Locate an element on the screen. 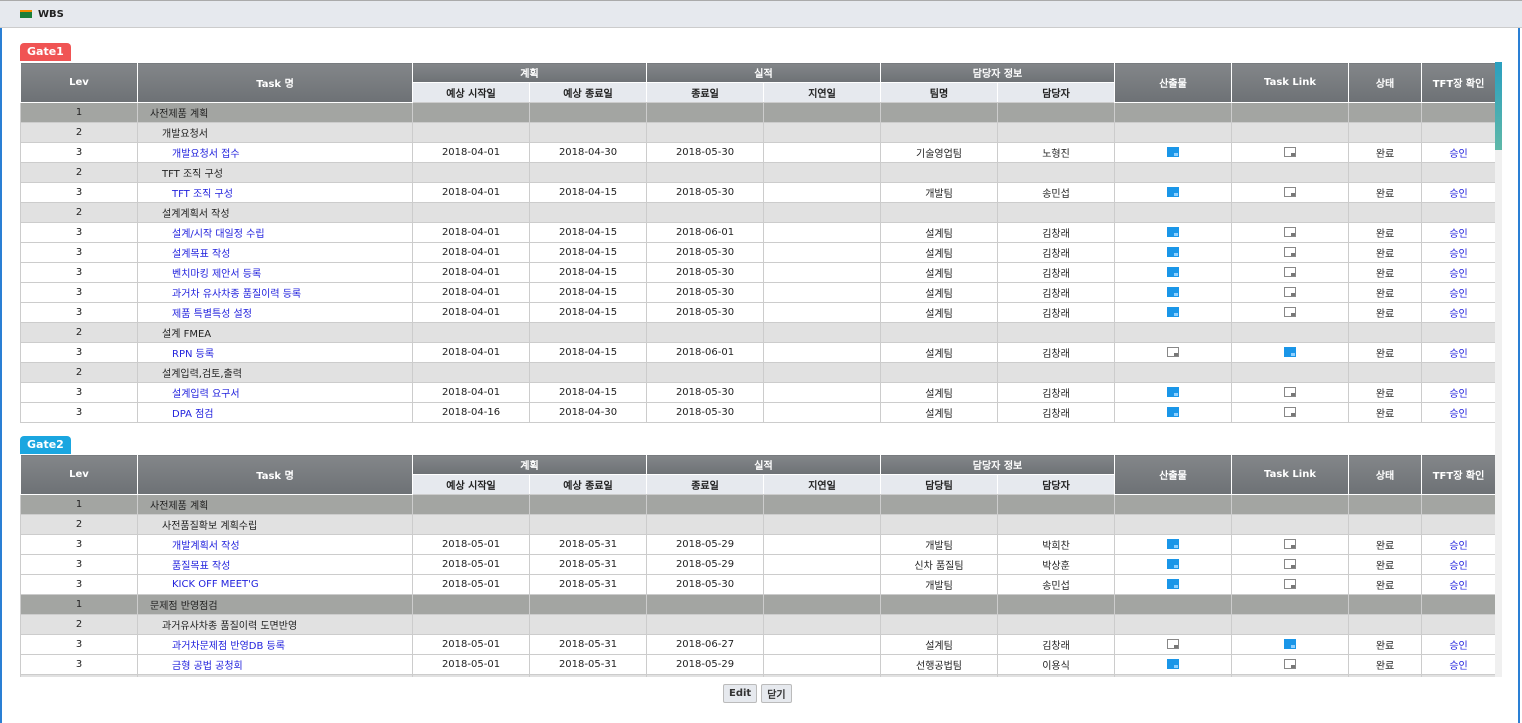 The width and height of the screenshot is (1522, 723). edit-button: Edit is located at coordinates (740, 693).